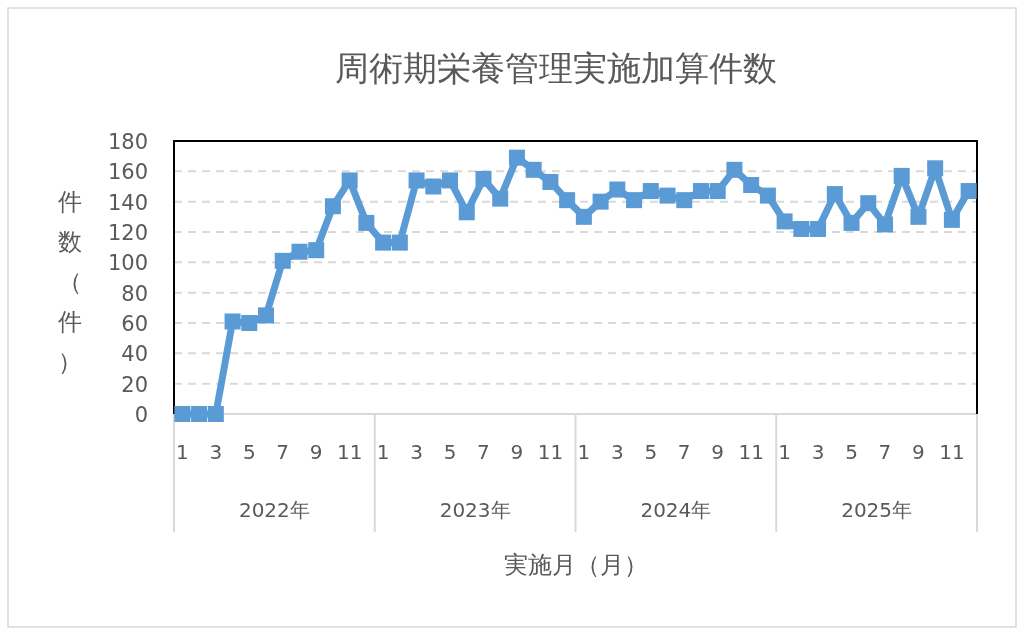 This screenshot has height=635, width=1024. What do you see at coordinates (877, 510) in the screenshot?
I see `text: 2025年` at bounding box center [877, 510].